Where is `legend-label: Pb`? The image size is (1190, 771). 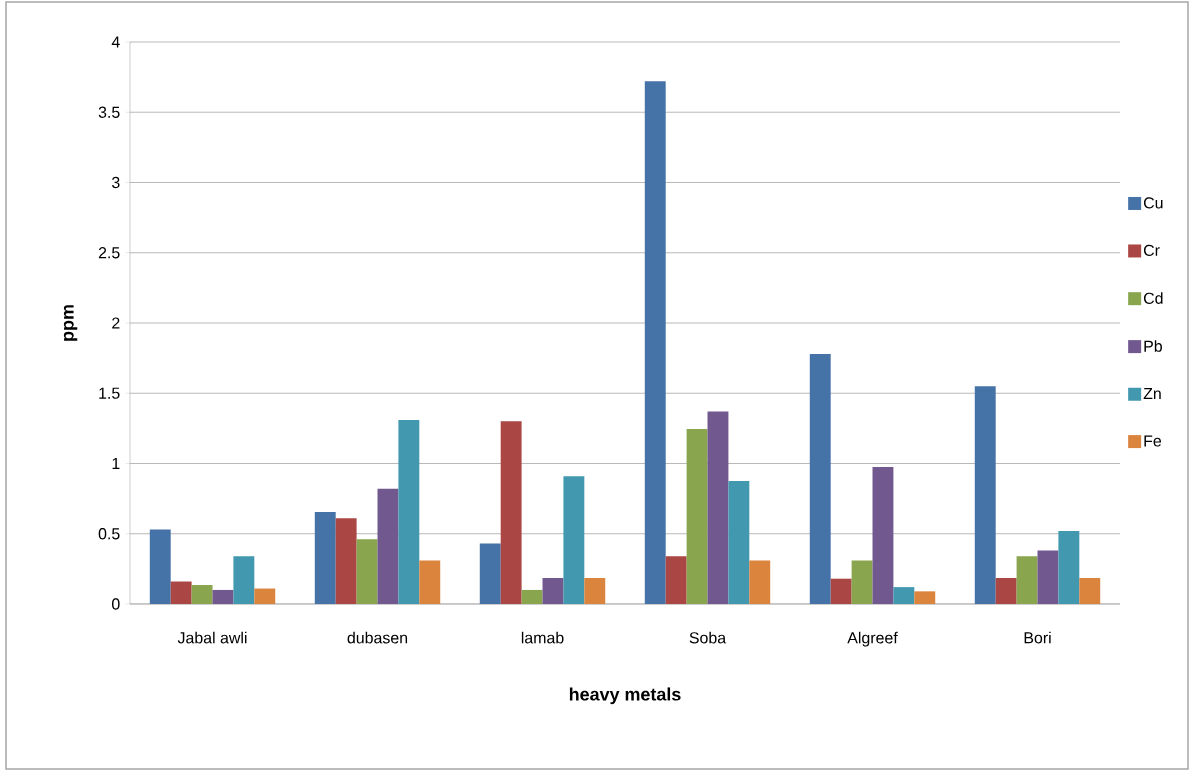 legend-label: Pb is located at coordinates (1153, 346).